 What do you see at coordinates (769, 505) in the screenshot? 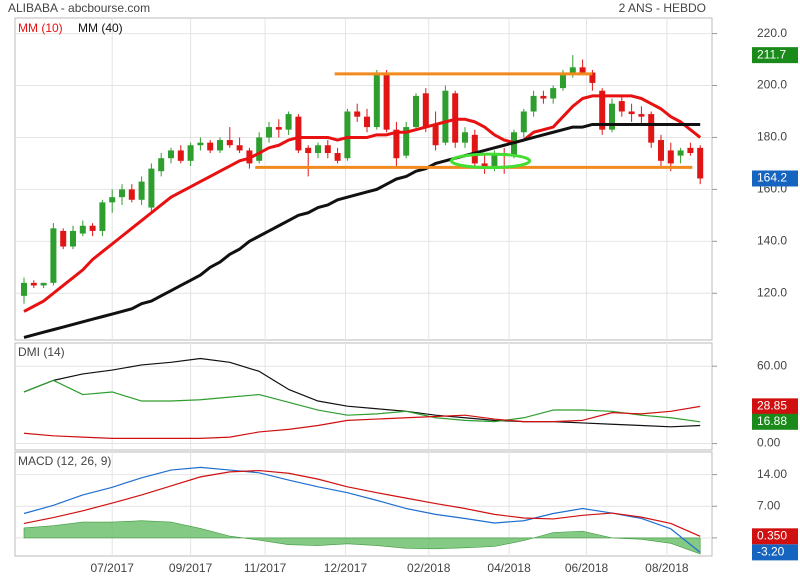
I see `y-tick-label: 7.00` at bounding box center [769, 505].